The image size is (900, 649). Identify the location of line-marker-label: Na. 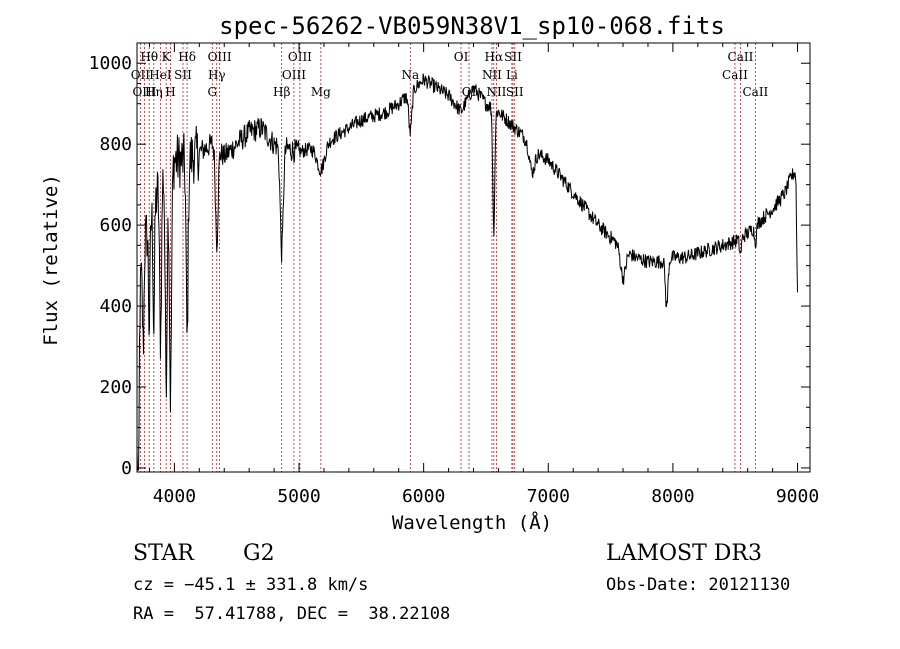
(410, 75).